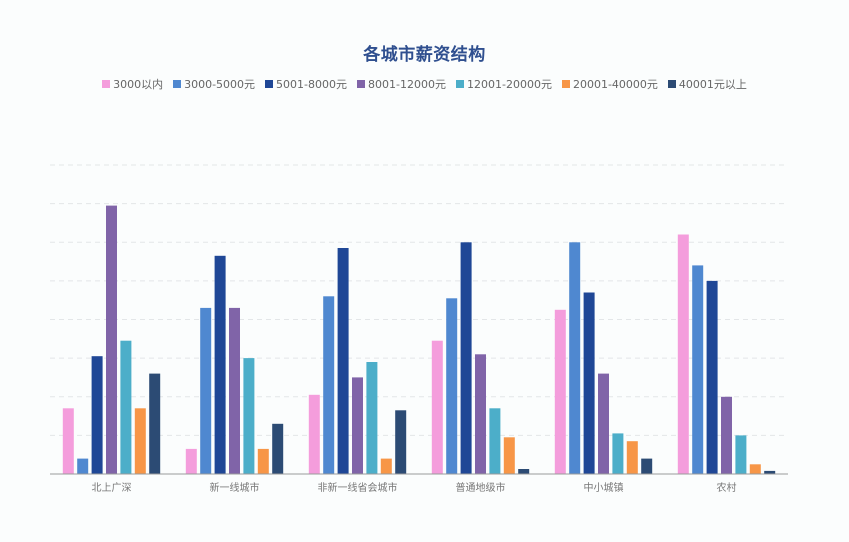  Describe the element at coordinates (358, 487) in the screenshot. I see `x-tick-label: 非新一线省会城市` at that location.